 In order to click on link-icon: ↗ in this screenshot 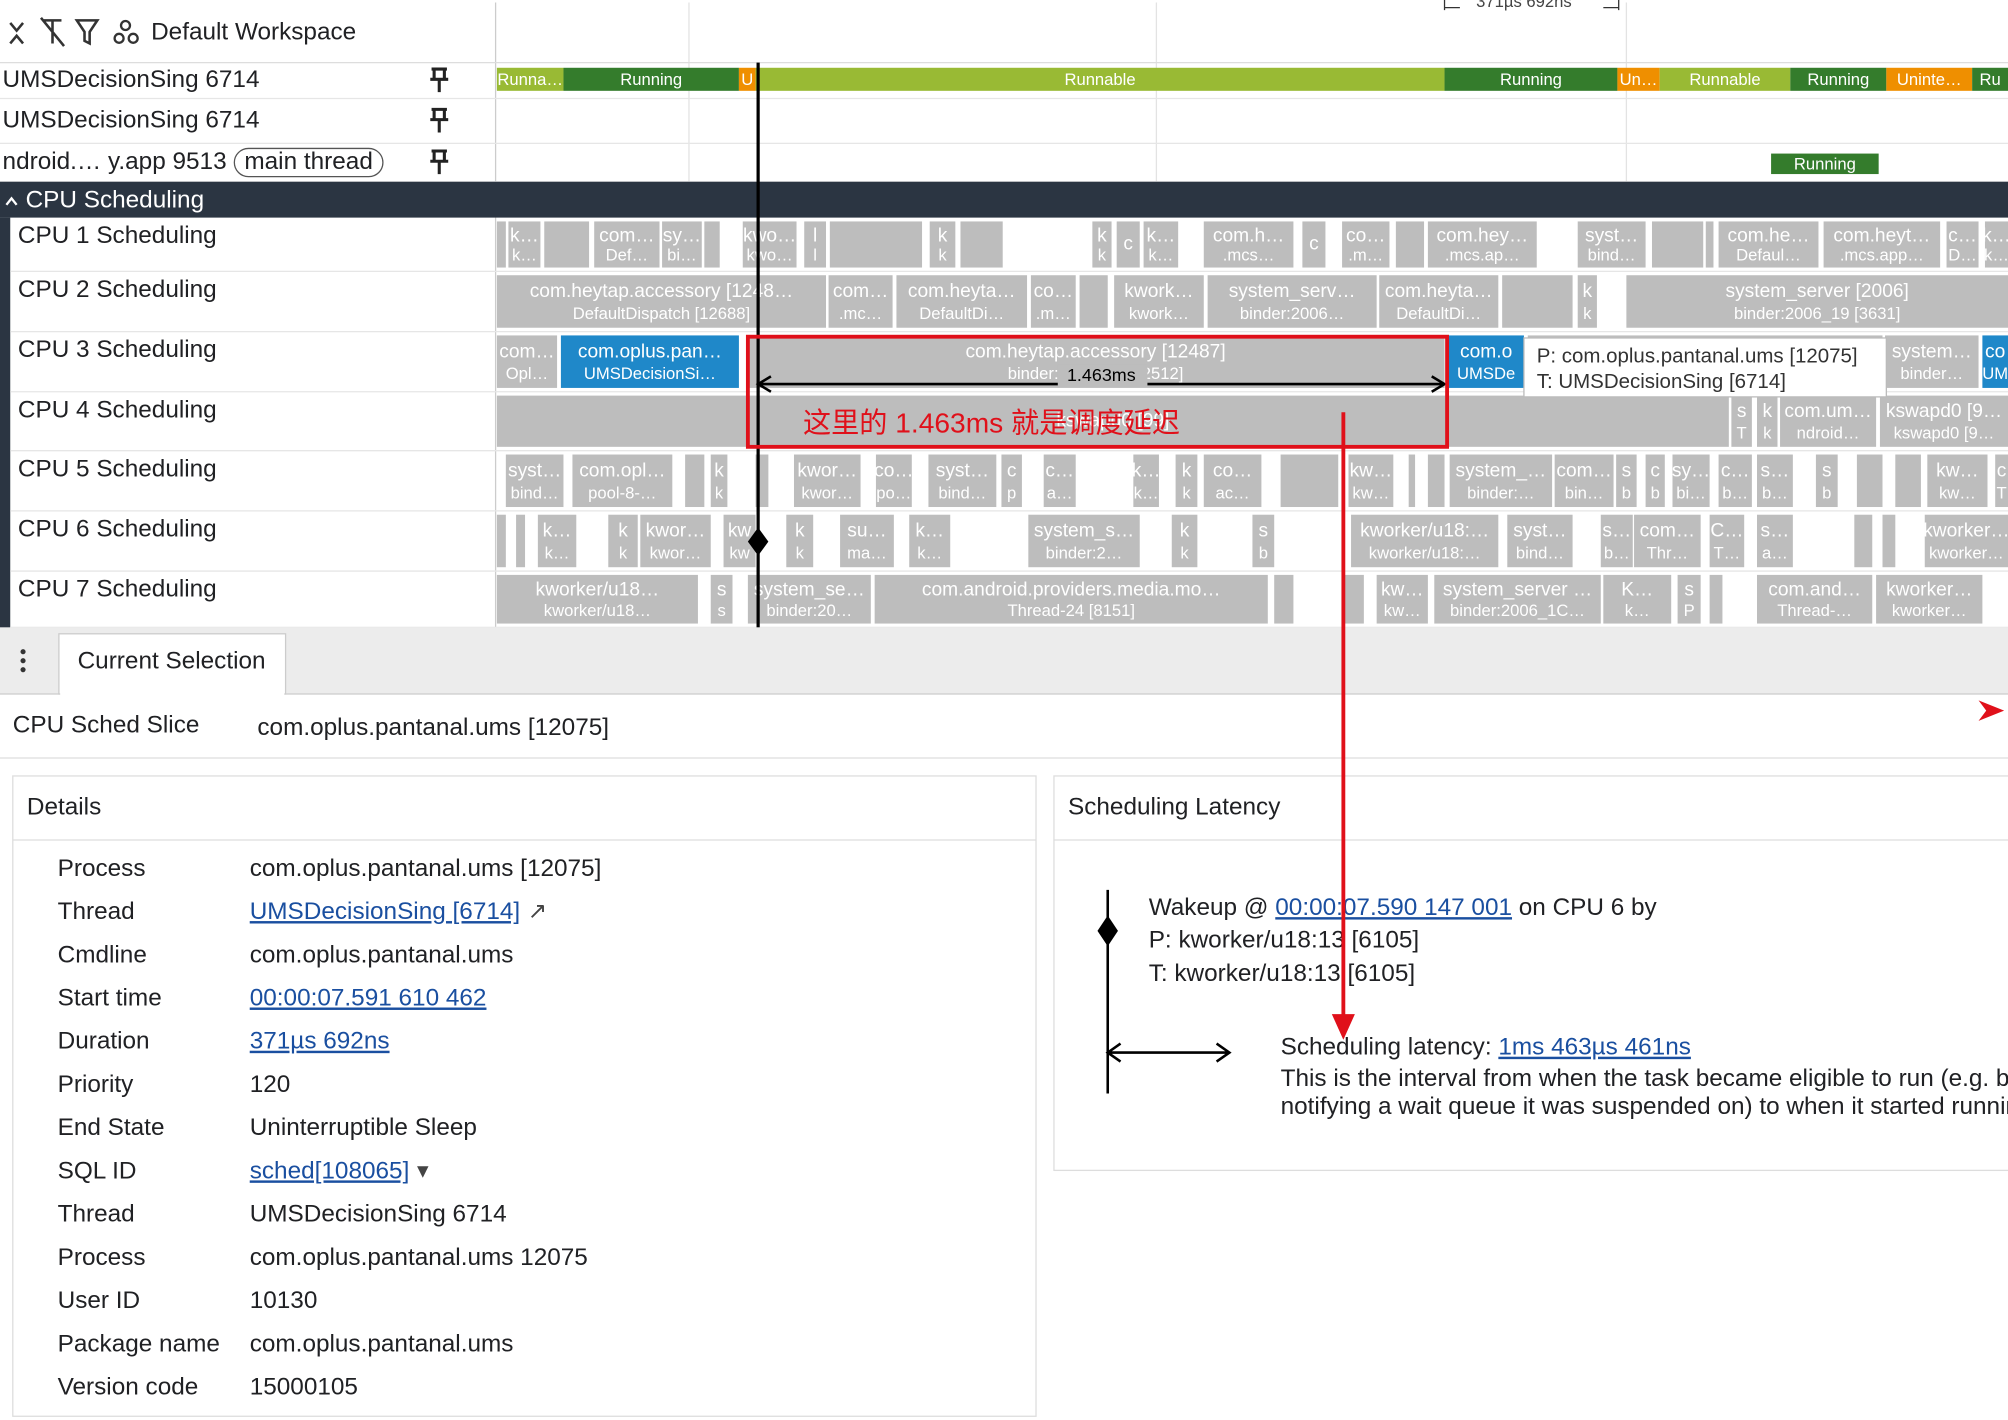, I will do `click(537, 911)`.